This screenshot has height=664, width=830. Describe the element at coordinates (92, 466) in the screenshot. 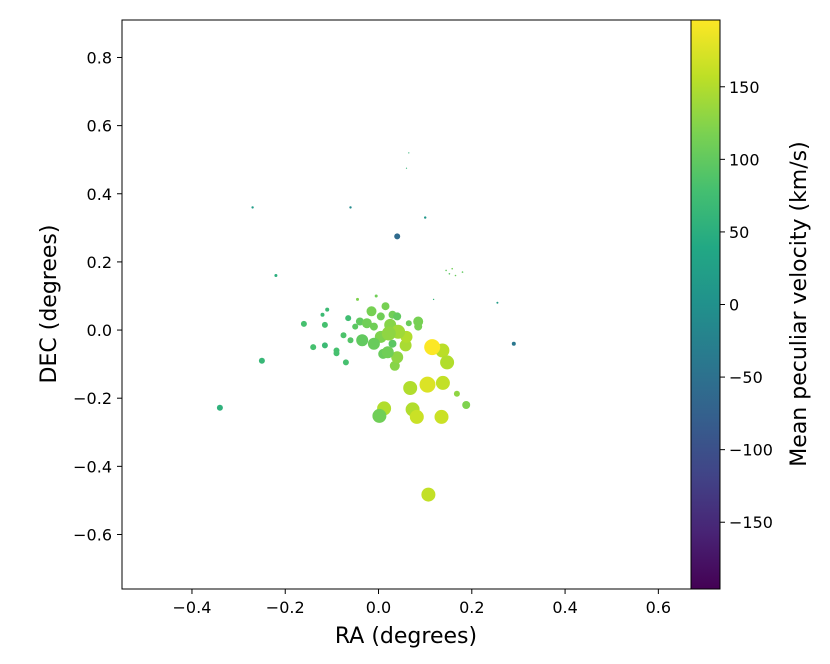

I see `y-tick-label: −0.4` at that location.